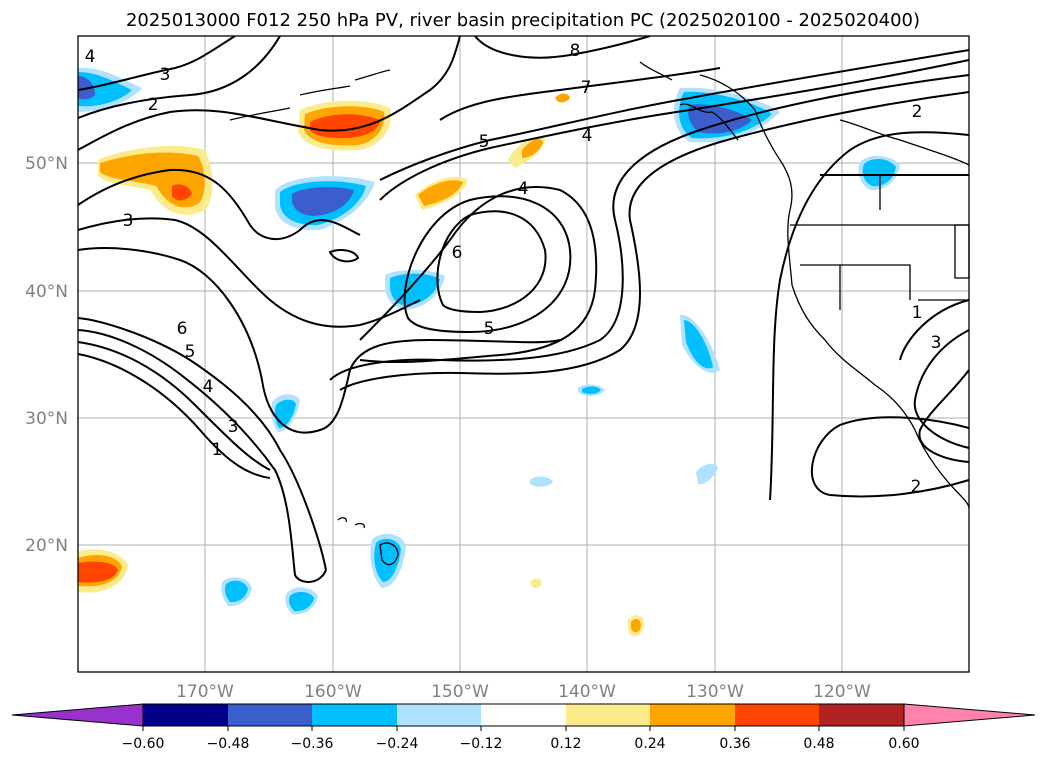 Image resolution: width=1047 pixels, height=765 pixels. What do you see at coordinates (715, 692) in the screenshot?
I see `lon-label: 130°W` at bounding box center [715, 692].